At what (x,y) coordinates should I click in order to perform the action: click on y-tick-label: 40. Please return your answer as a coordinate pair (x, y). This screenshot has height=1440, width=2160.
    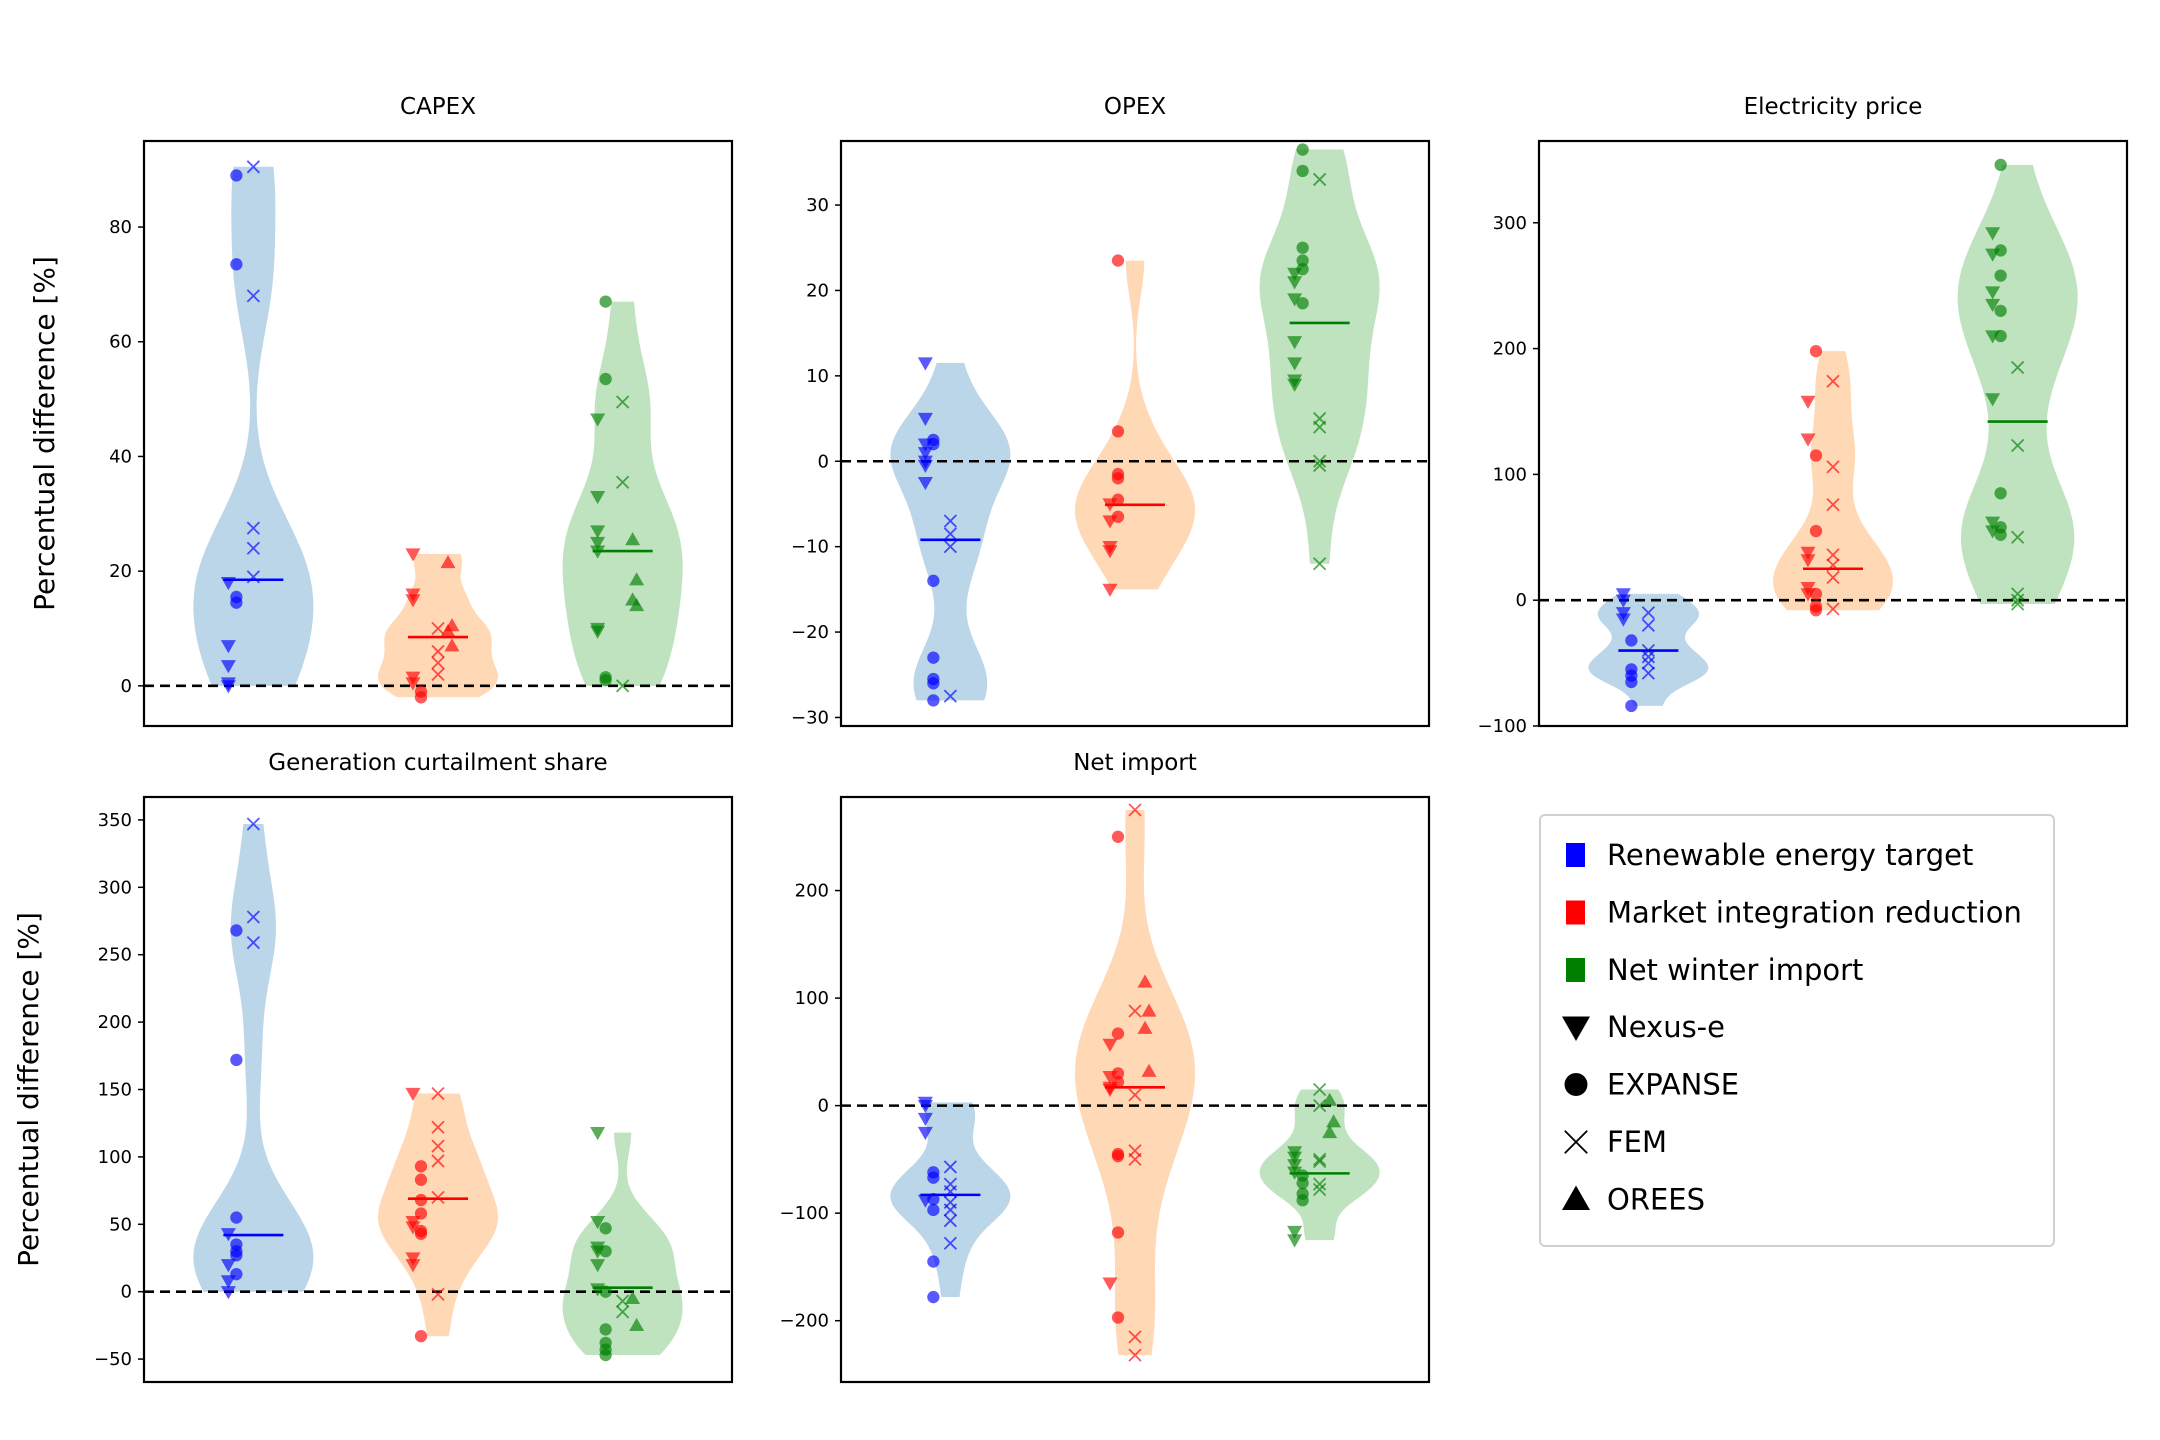
    Looking at the image, I should click on (120, 456).